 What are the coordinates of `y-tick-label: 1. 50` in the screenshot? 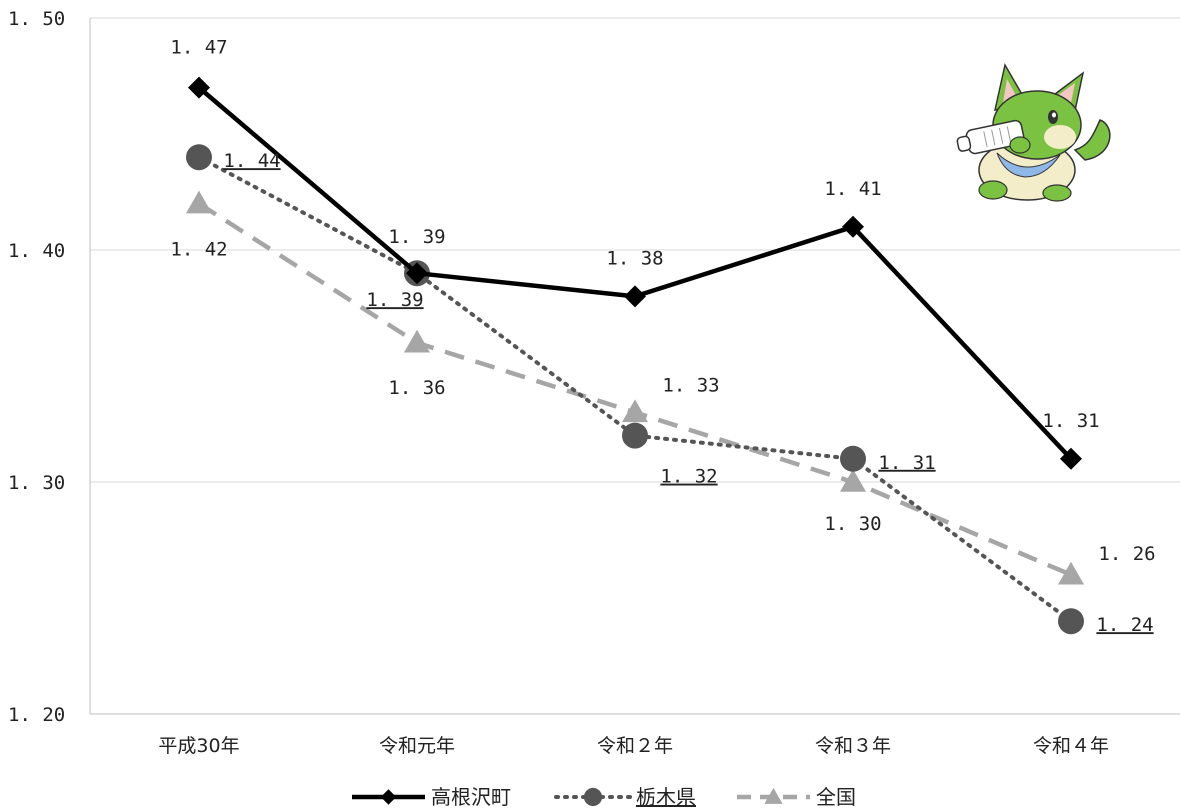 It's located at (36, 19).